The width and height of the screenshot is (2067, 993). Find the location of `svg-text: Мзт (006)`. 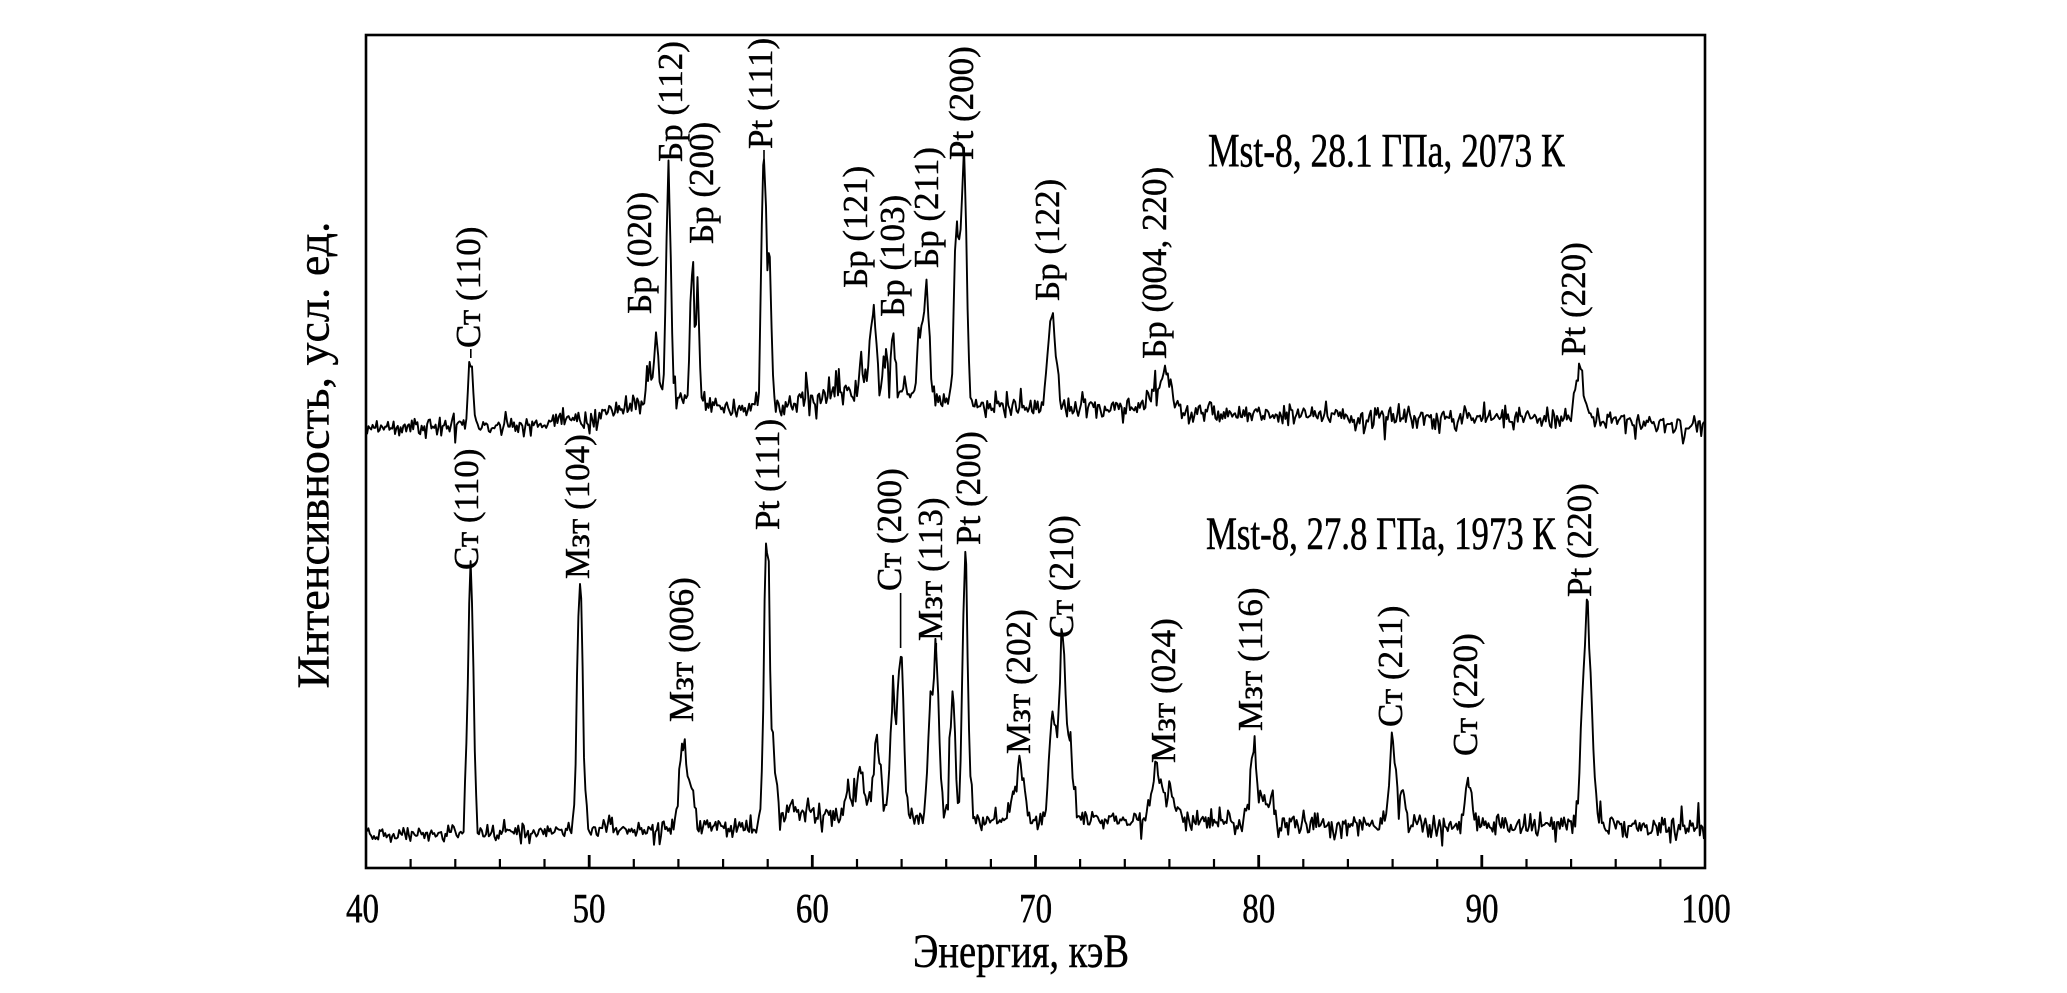

svg-text: Мзт (006) is located at coordinates (681, 649).